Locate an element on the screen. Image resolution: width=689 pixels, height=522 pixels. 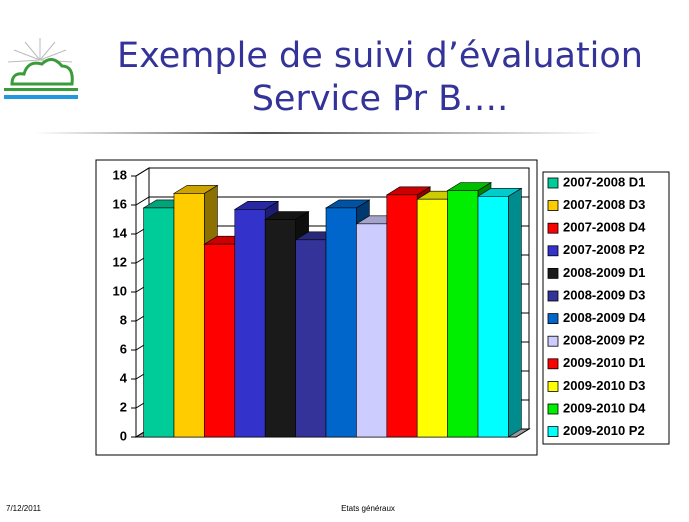
y-tick-label: 16 is located at coordinates (120, 203).